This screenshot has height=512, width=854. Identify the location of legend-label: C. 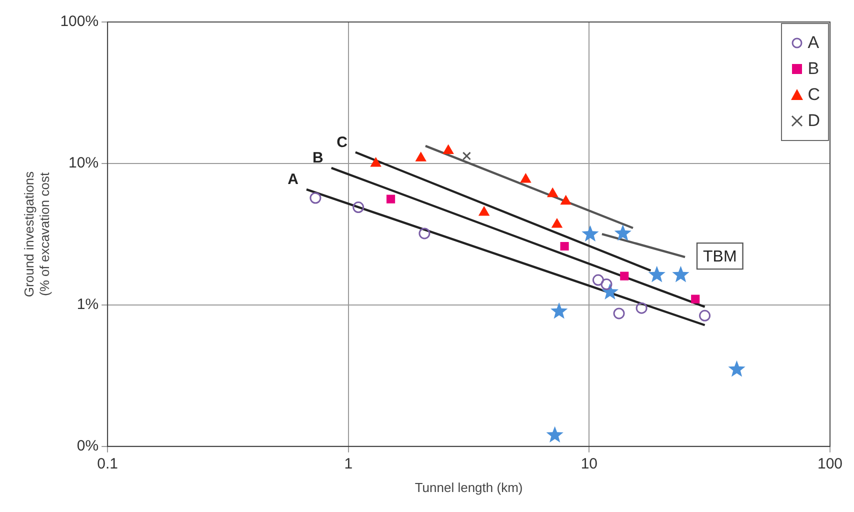
(814, 95).